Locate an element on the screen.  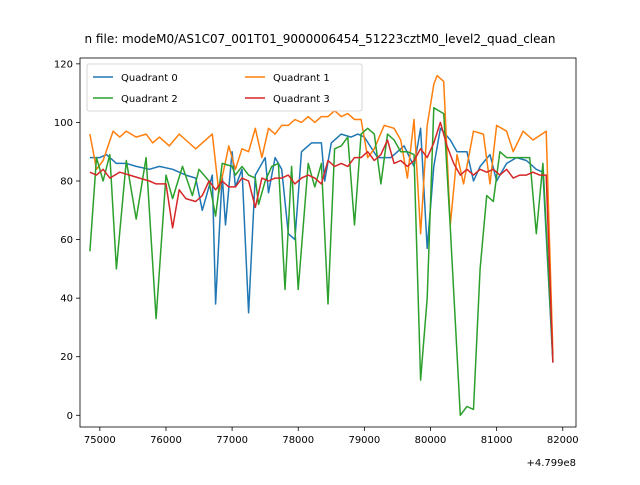
y-axis: 0 20 40 60 80 100 120 is located at coordinates (67, 240).